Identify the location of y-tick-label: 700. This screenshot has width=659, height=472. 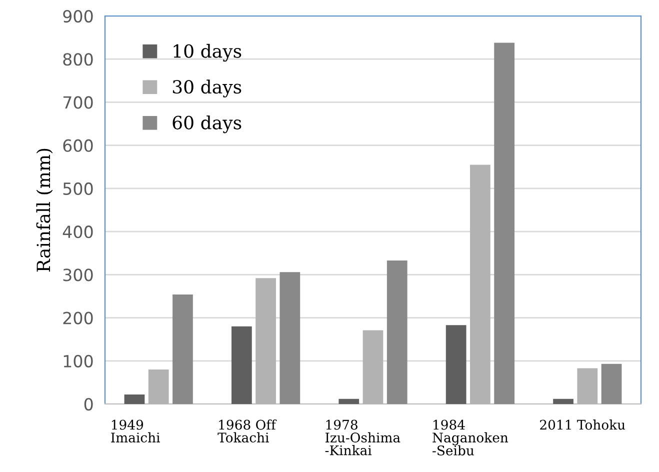
(78, 102).